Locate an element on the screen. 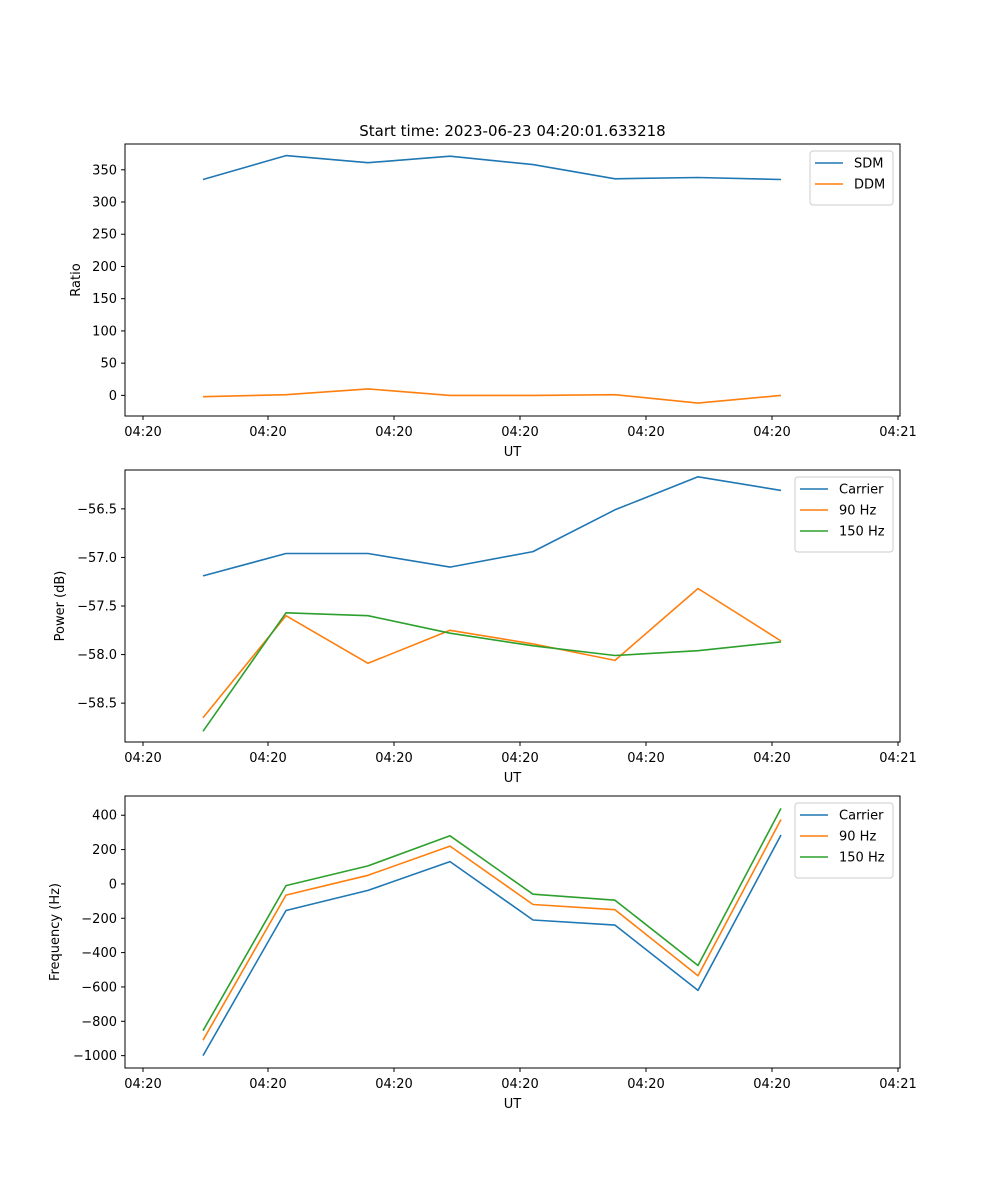  series-line-ddm is located at coordinates (492, 396).